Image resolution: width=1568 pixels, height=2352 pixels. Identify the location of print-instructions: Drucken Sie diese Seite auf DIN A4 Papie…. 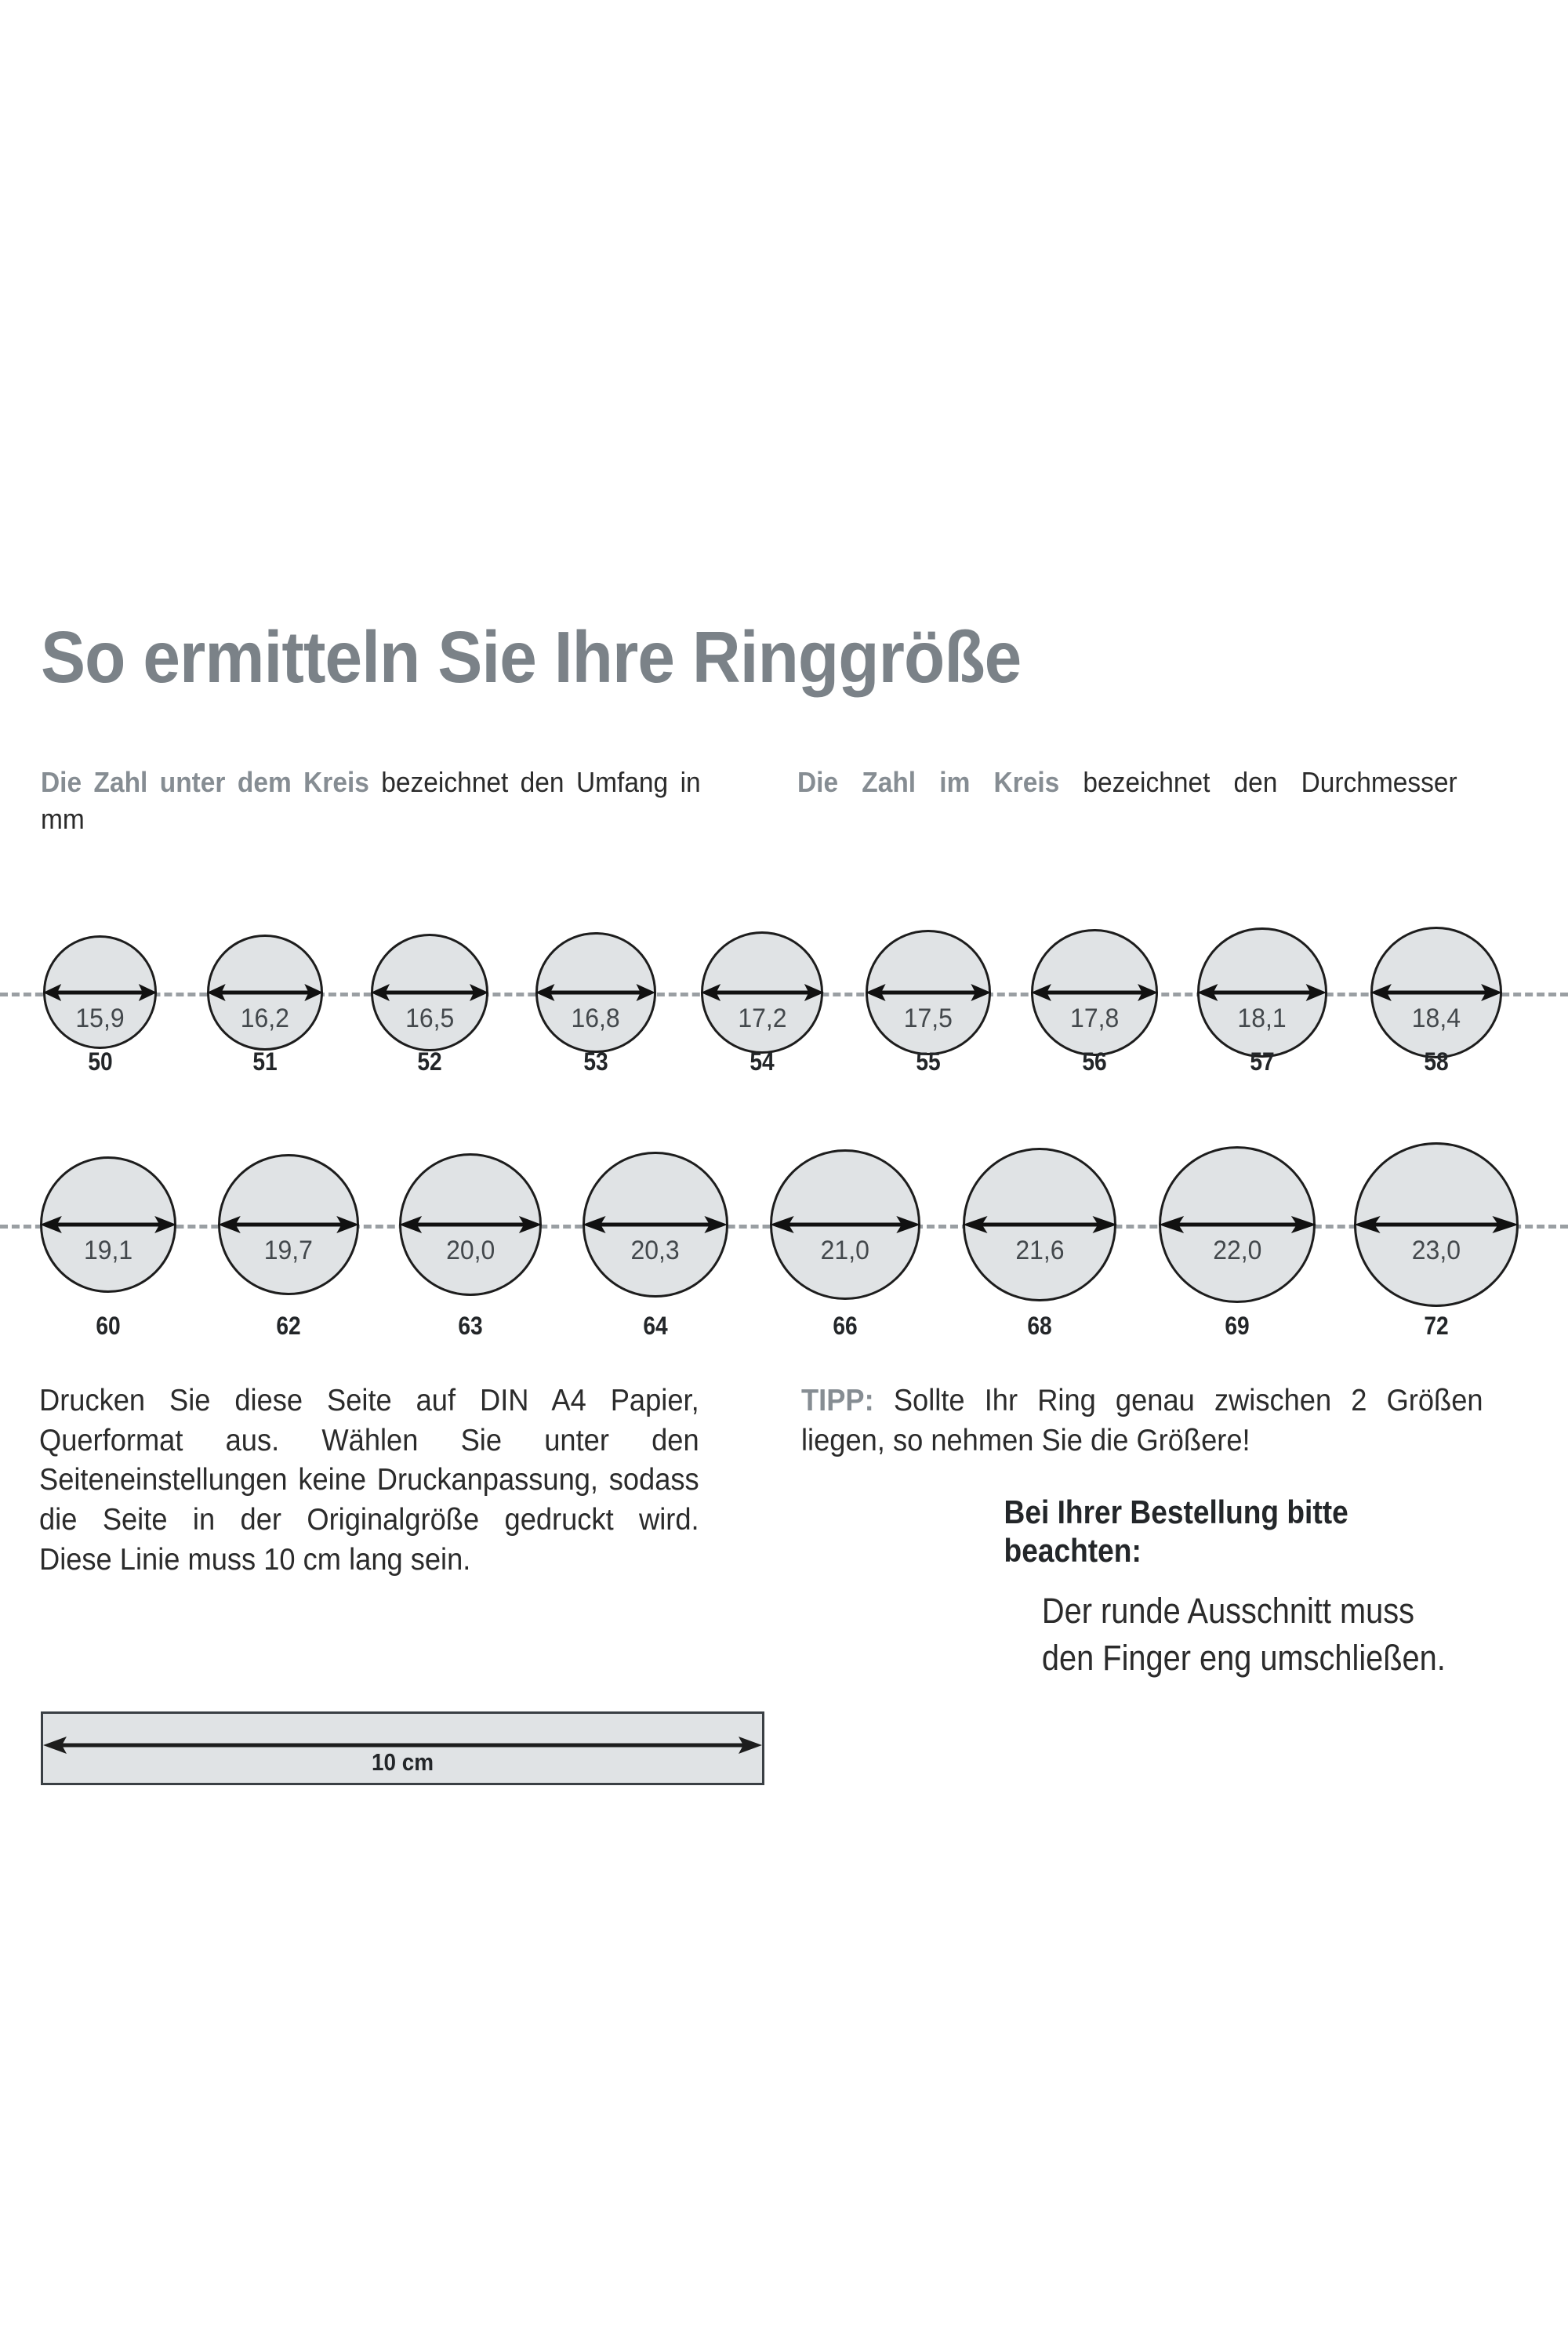
(369, 1480).